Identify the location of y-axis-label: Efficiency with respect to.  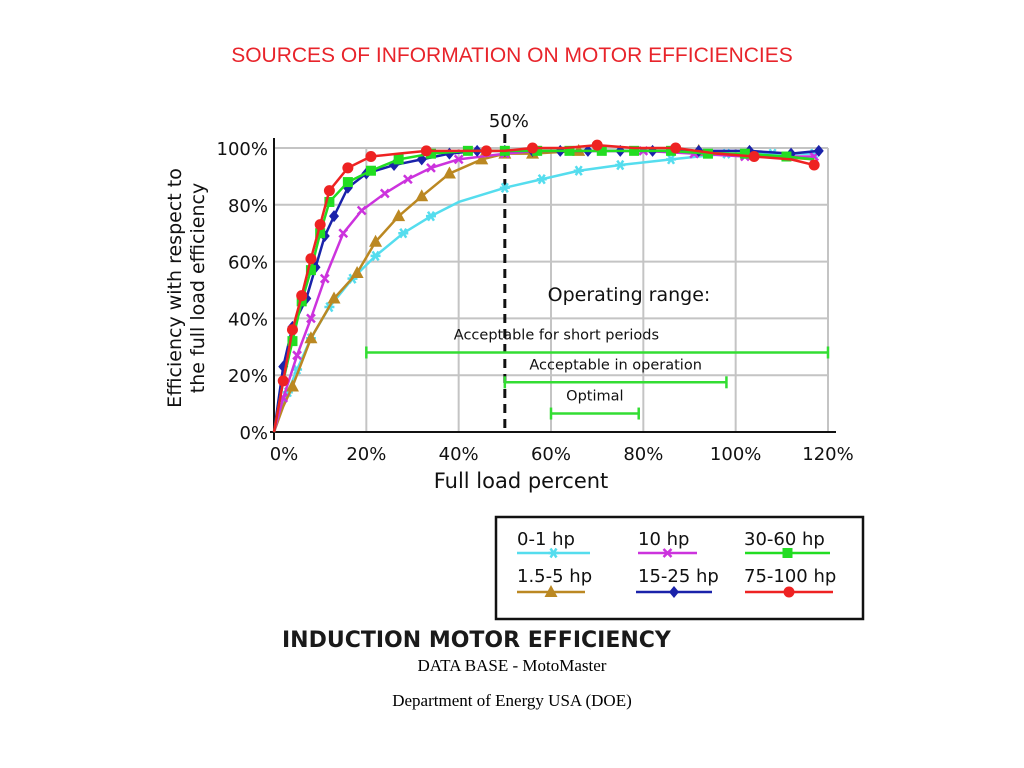
(175, 288).